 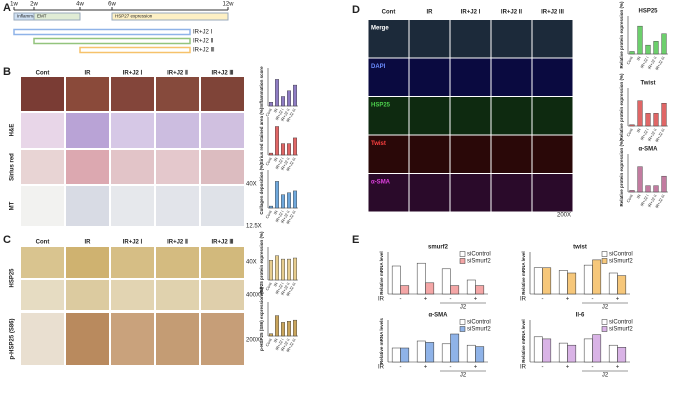 I want to click on j2-label: J2, so click(x=463, y=308).